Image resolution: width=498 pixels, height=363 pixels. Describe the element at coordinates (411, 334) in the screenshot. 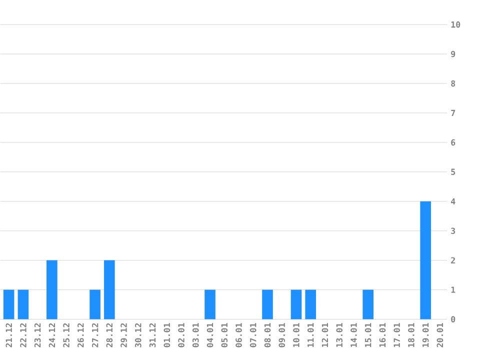

I see `x-tick-label: 18.01` at that location.